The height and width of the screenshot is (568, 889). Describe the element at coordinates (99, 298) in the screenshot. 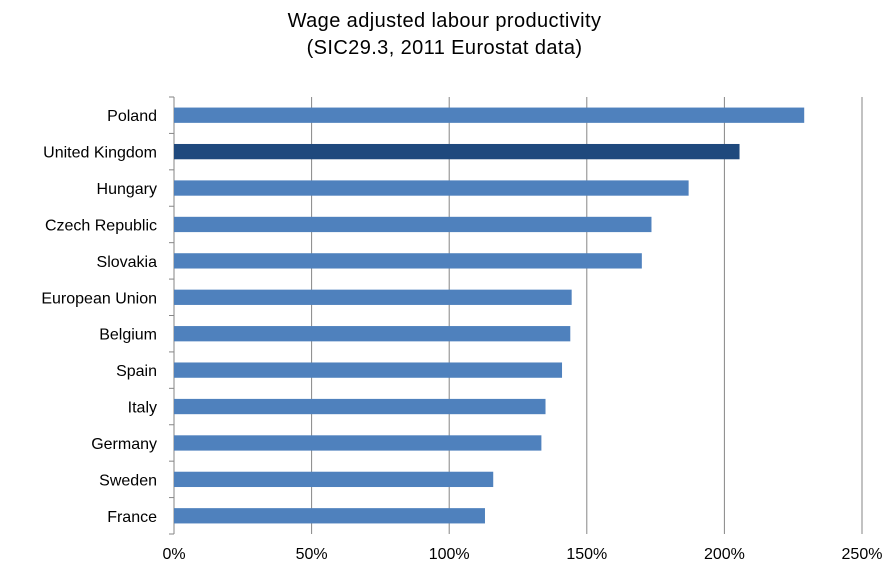

I see `category-label: European Union` at that location.